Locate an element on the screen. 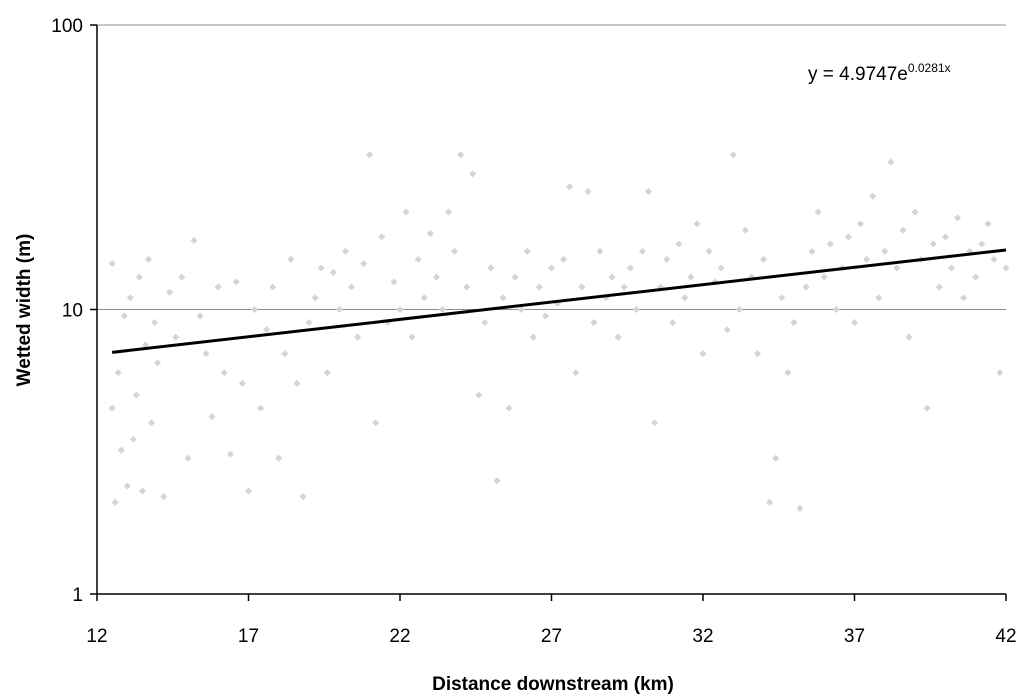 The image size is (1021, 699). x-tick-label: 12 is located at coordinates (96, 636).